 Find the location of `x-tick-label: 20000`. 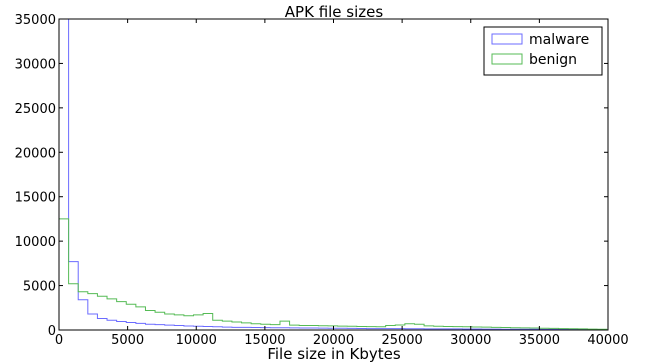

x-tick-label: 20000 is located at coordinates (333, 340).